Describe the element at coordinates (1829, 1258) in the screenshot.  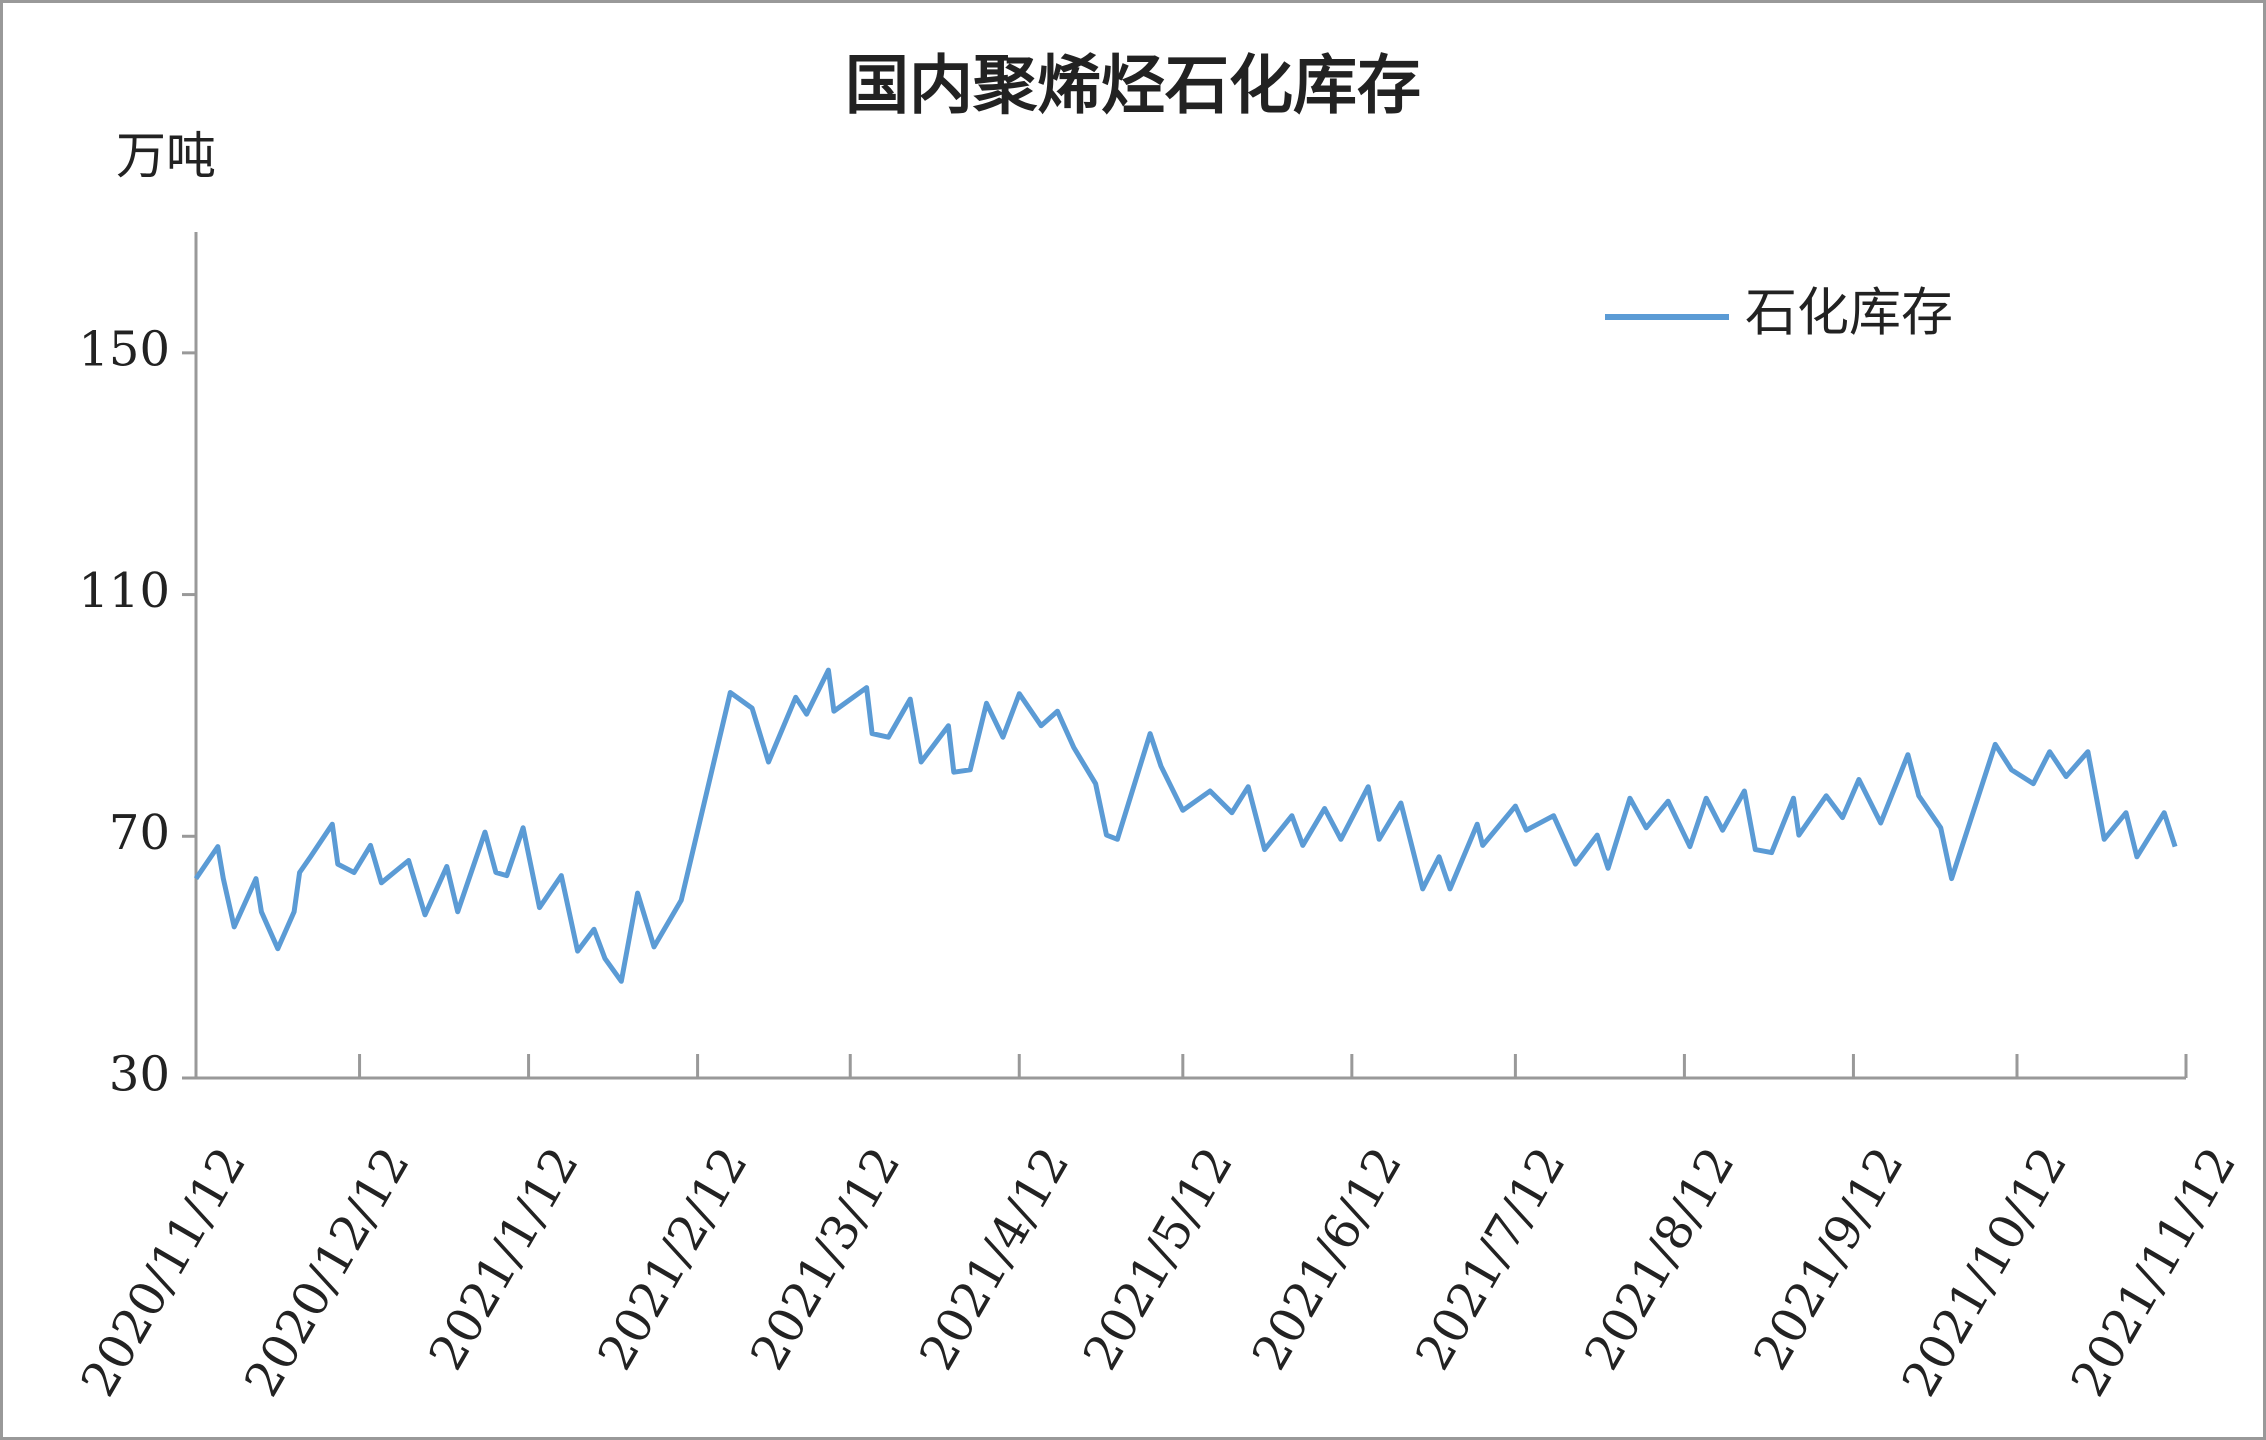
I see `x-tick-label: 2021/9/12` at that location.